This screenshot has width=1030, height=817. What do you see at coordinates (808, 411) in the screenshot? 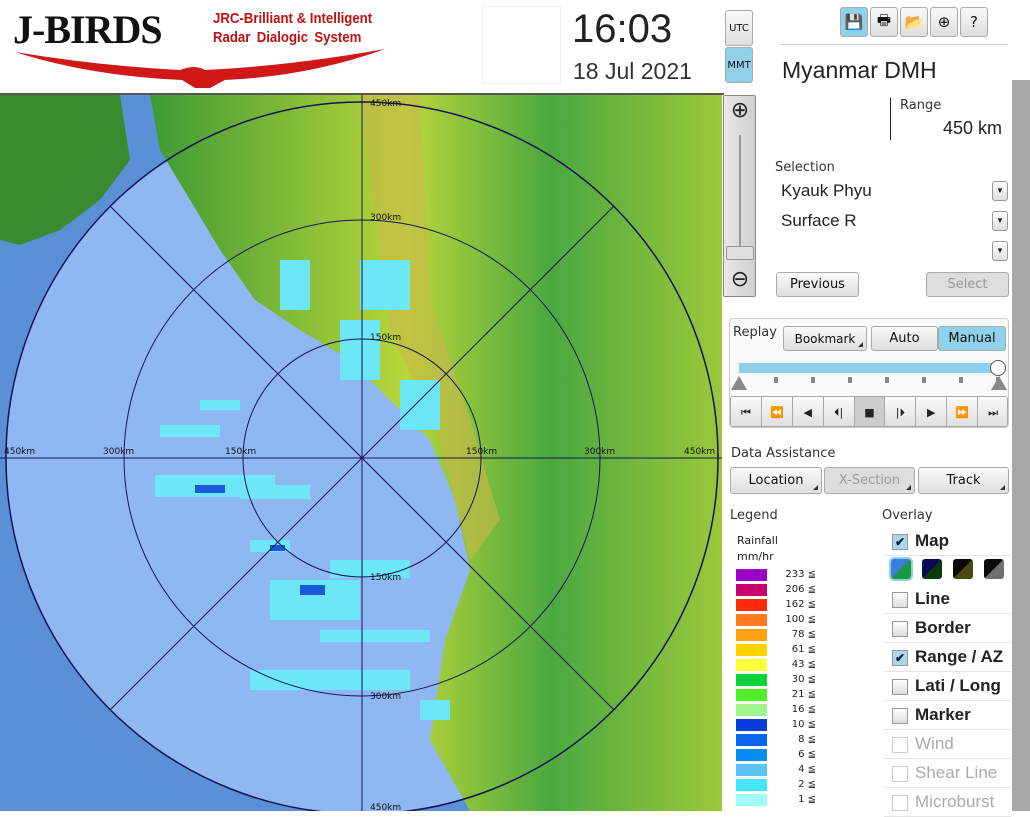
I see `back-button: ◀` at bounding box center [808, 411].